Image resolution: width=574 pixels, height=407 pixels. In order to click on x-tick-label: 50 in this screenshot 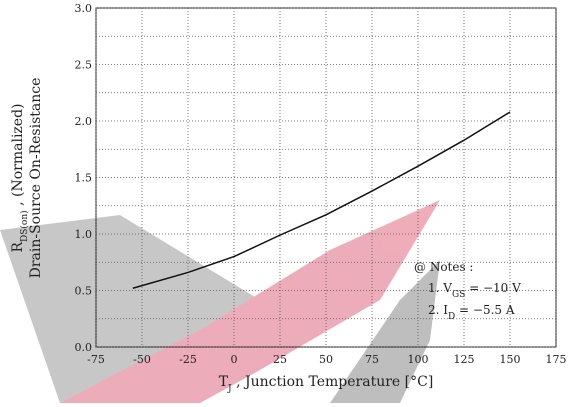, I will do `click(326, 359)`.